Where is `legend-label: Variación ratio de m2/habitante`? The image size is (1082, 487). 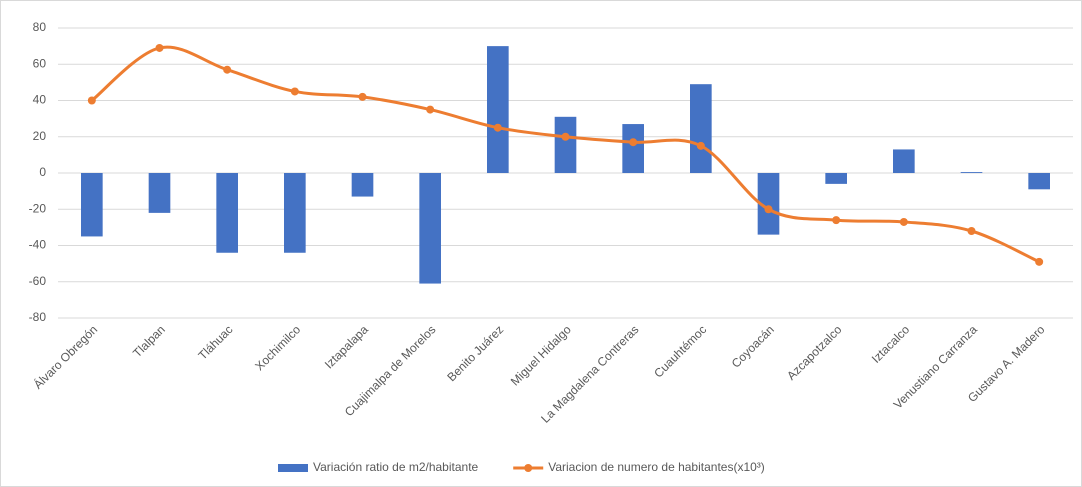 legend-label: Variación ratio de m2/habitante is located at coordinates (396, 467).